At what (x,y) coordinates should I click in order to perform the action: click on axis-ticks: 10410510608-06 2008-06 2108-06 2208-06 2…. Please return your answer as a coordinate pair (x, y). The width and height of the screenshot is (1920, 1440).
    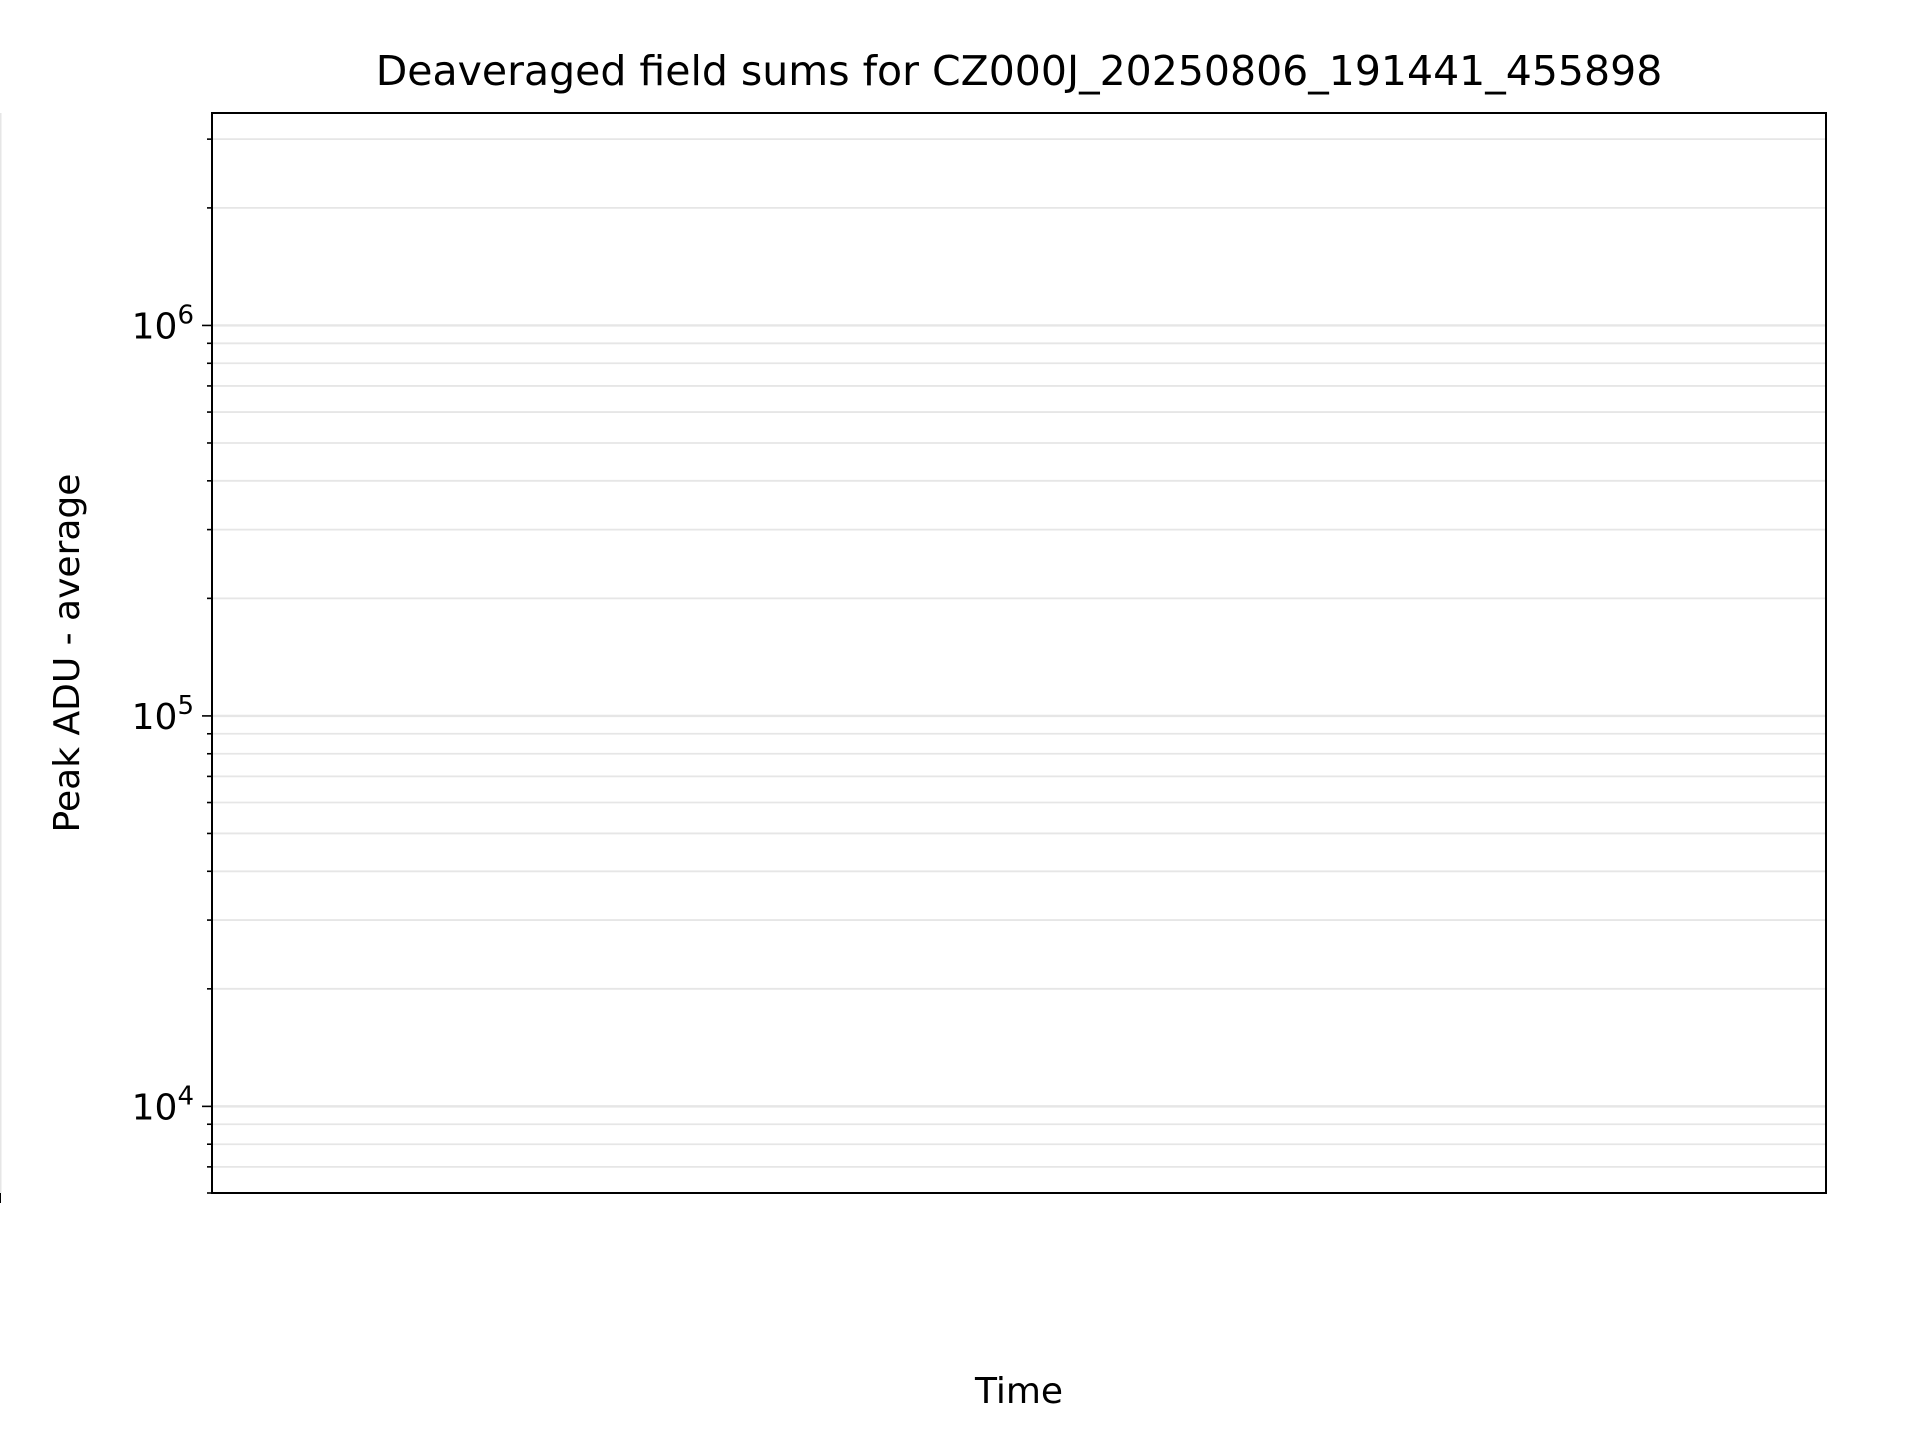
    Looking at the image, I should click on (106, 670).